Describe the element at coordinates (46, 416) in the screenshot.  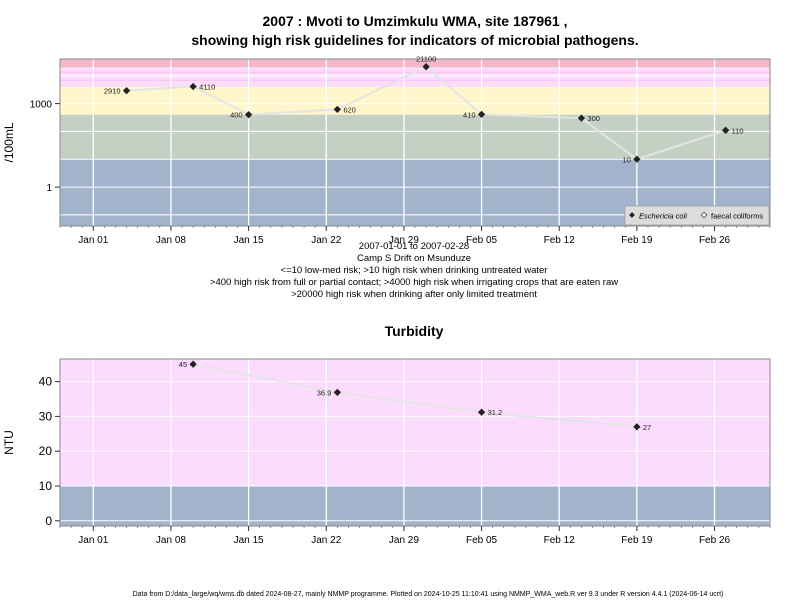
I see `y-tick-label: 30` at that location.